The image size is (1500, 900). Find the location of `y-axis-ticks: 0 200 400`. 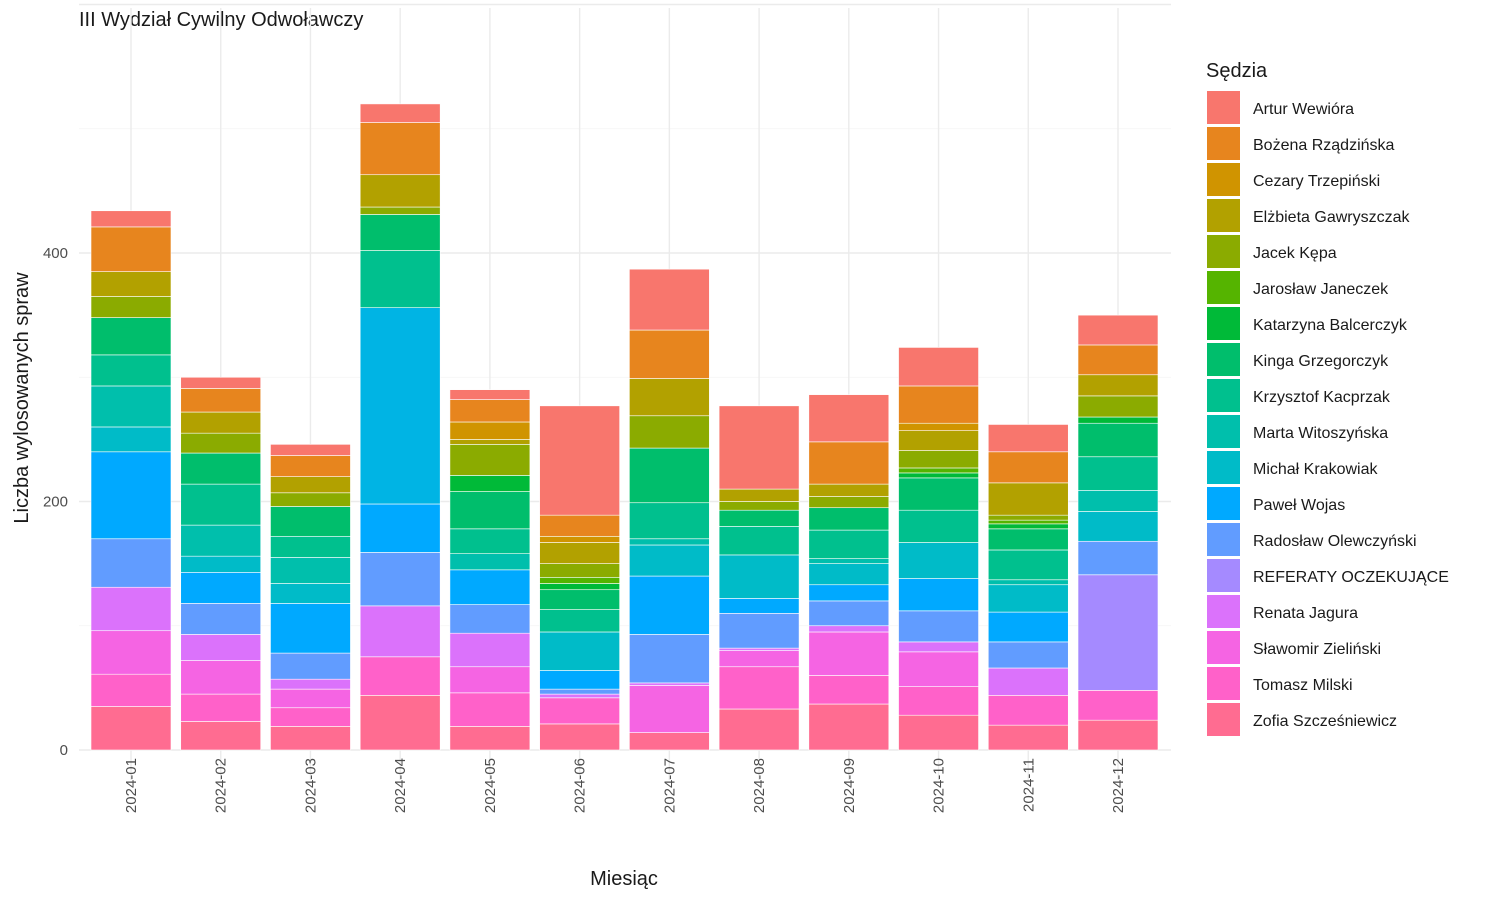

y-axis-ticks: 0 200 400 is located at coordinates (55, 502).